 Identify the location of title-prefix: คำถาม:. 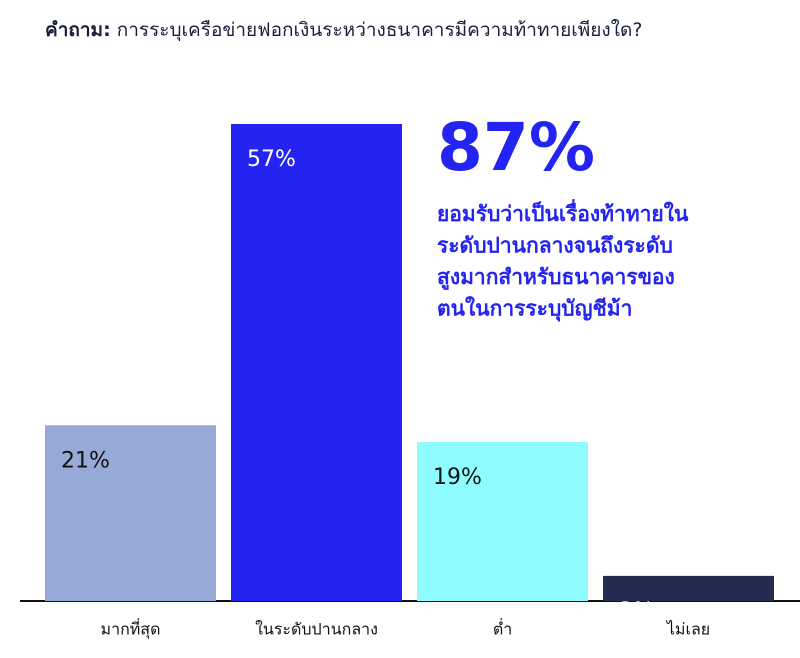
(78, 30).